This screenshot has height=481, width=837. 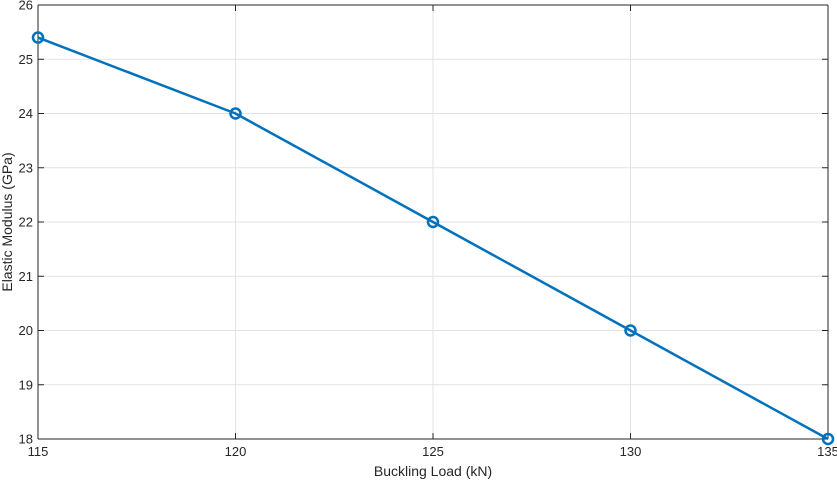 I want to click on x-axis-label: Buckling Load (kN), so click(x=433, y=471).